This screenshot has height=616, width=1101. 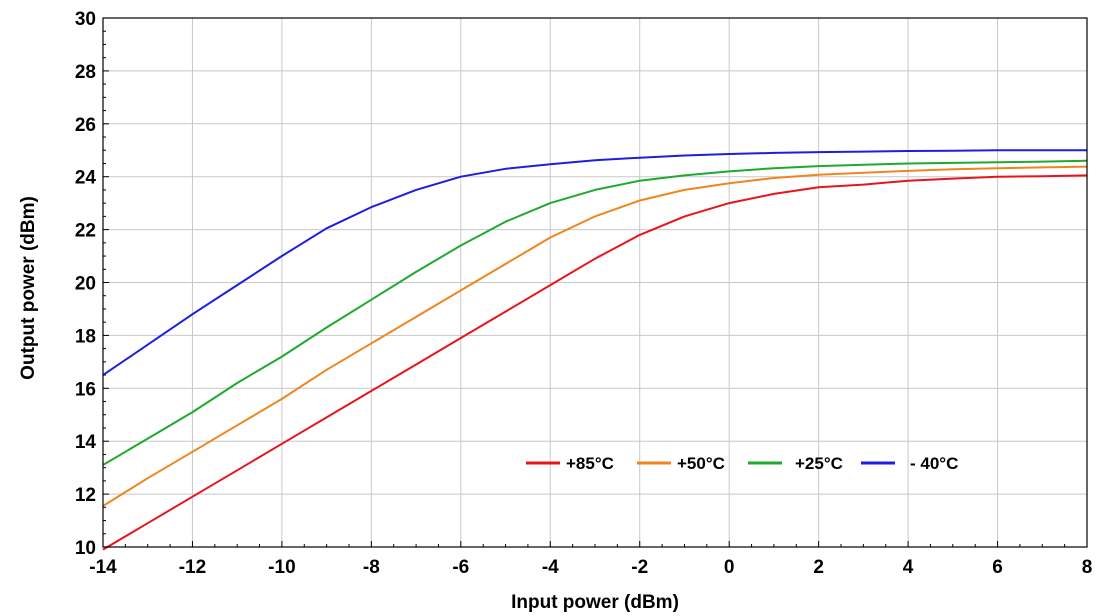 What do you see at coordinates (85, 336) in the screenshot?
I see `y-tick-label: 18` at bounding box center [85, 336].